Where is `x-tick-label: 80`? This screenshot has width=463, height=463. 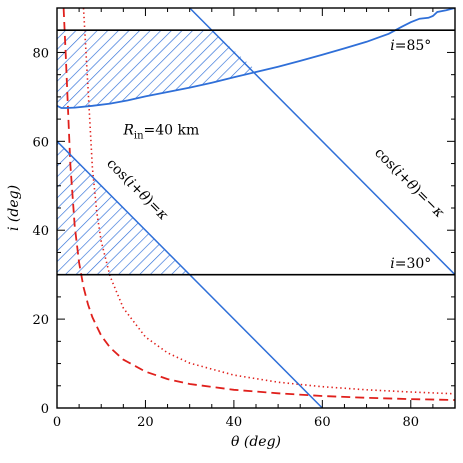
x-tick-label: 80 is located at coordinates (411, 422).